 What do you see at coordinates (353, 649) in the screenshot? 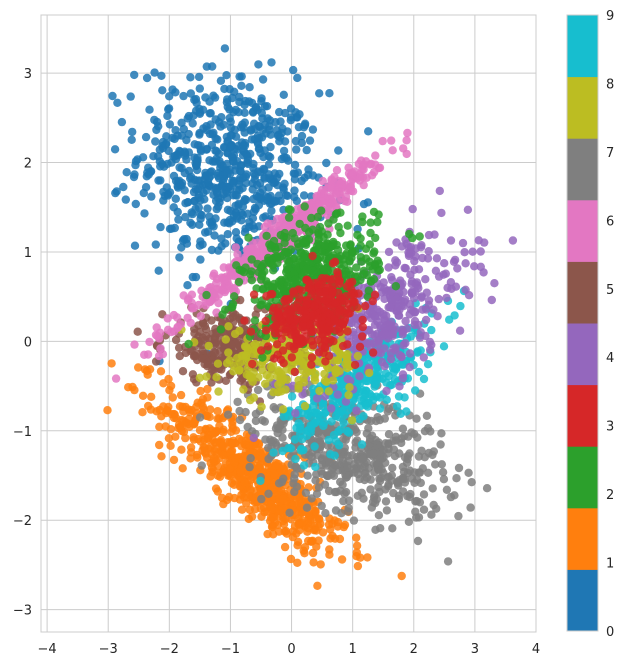
I see `x-tick-label: 1` at bounding box center [353, 649].